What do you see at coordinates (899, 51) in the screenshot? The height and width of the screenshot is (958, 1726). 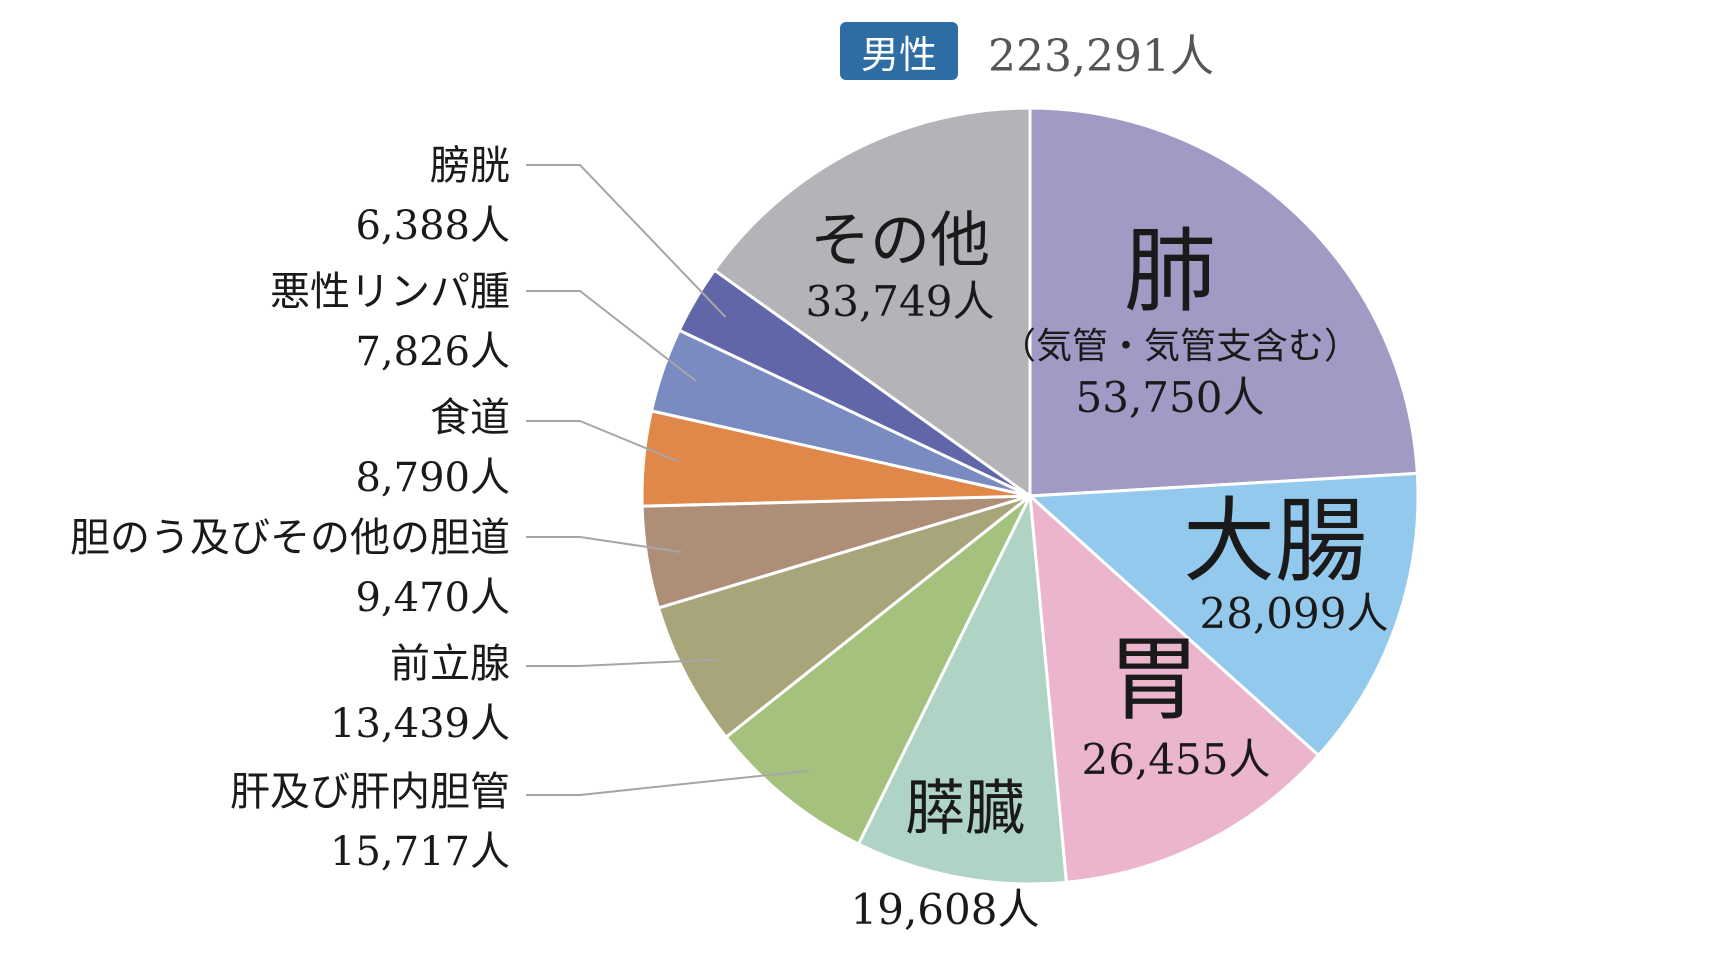 I see `gender-badge: 男性` at bounding box center [899, 51].